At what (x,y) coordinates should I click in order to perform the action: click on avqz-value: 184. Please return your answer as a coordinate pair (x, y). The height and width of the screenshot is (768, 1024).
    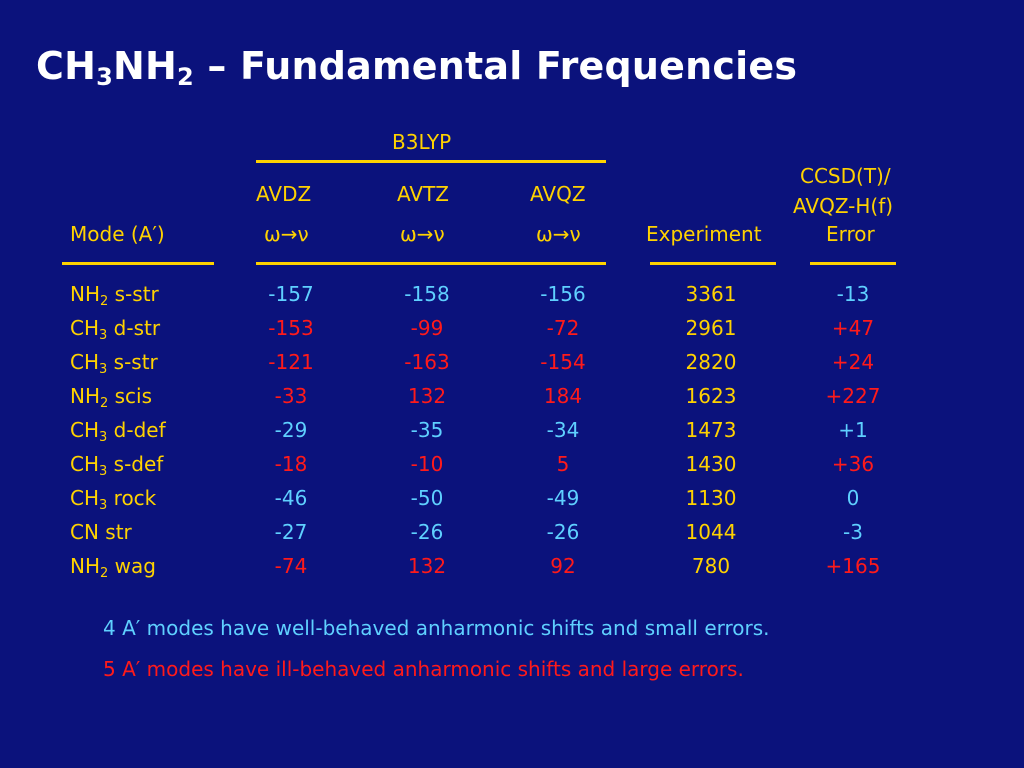
    Looking at the image, I should click on (563, 396).